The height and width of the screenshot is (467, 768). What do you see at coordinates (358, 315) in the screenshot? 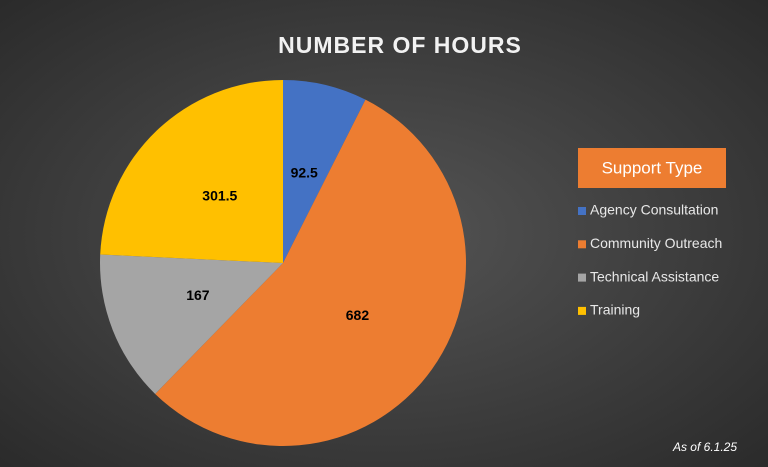
I see `data-label: 682` at bounding box center [358, 315].